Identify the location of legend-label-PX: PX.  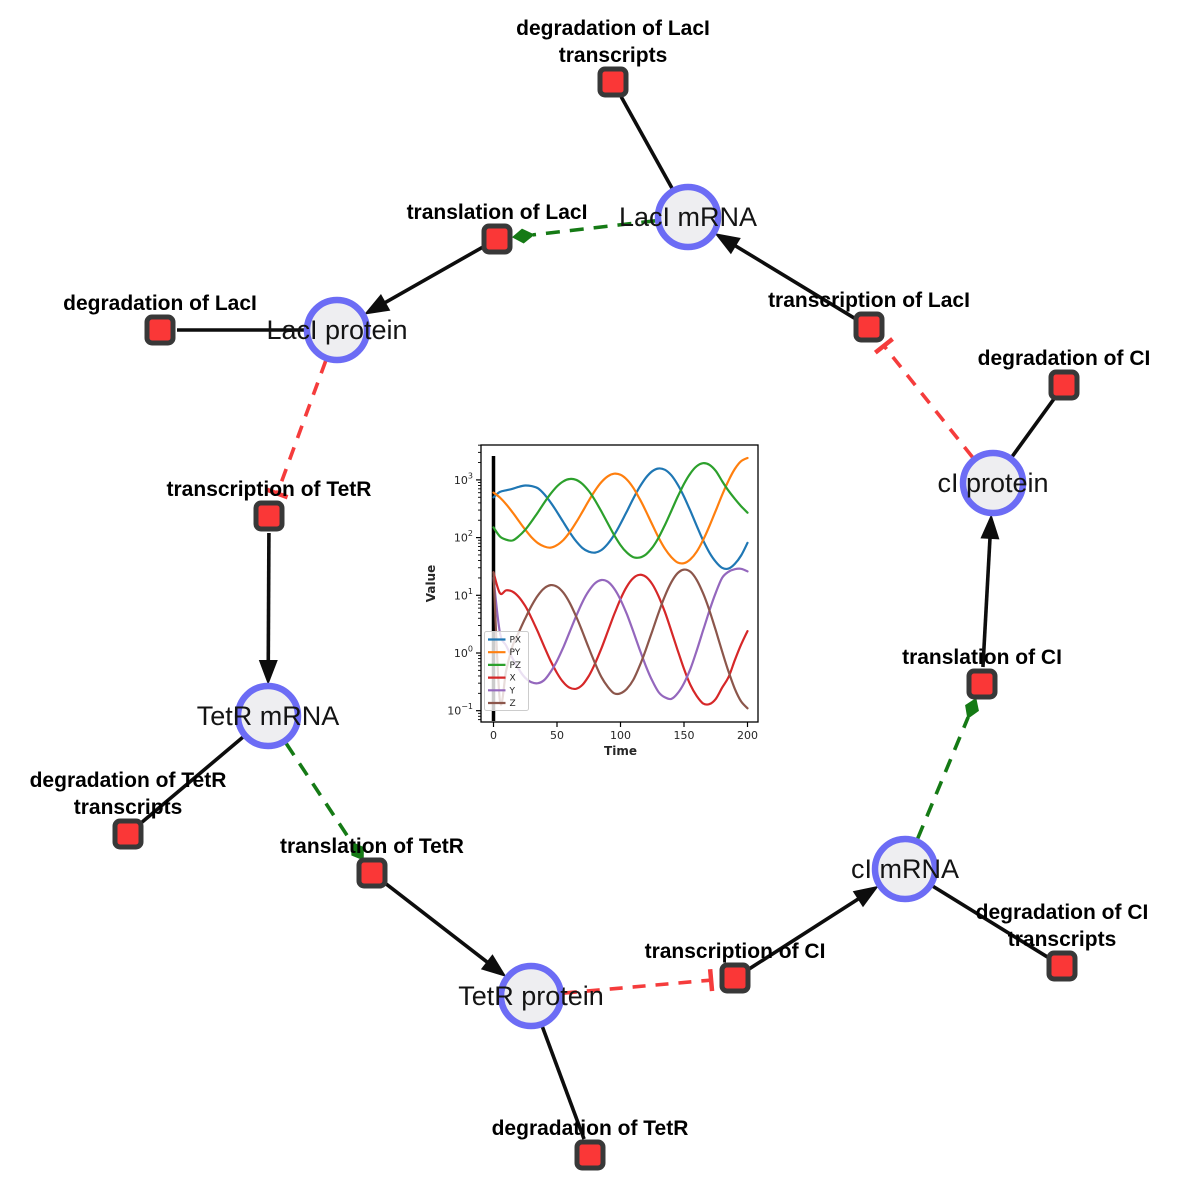
(516, 641).